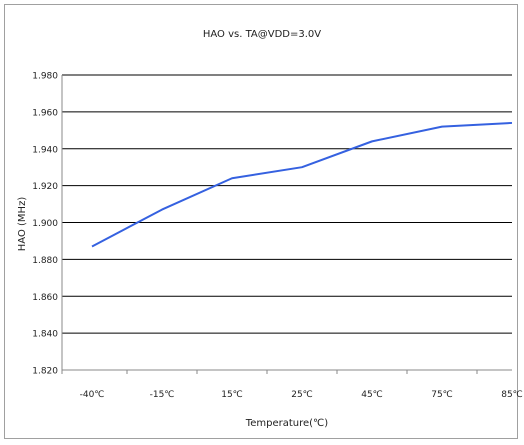  What do you see at coordinates (286, 423) in the screenshot?
I see `x-axis-label: Temperature(℃)` at bounding box center [286, 423].